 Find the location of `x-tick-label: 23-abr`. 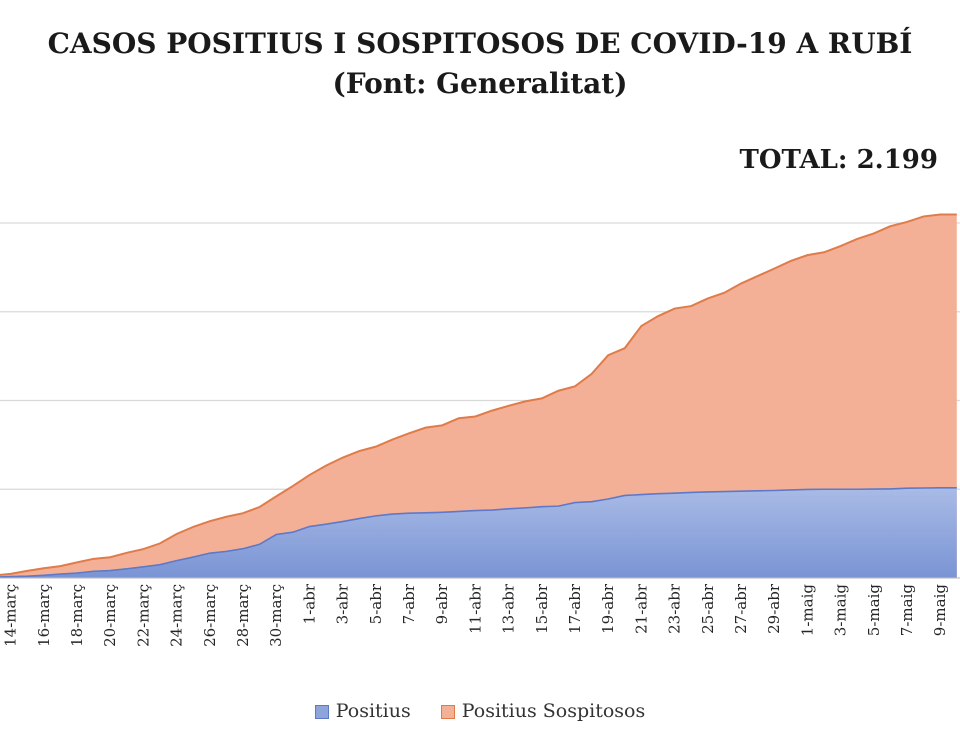

x-tick-label: 23-abr is located at coordinates (675, 608).